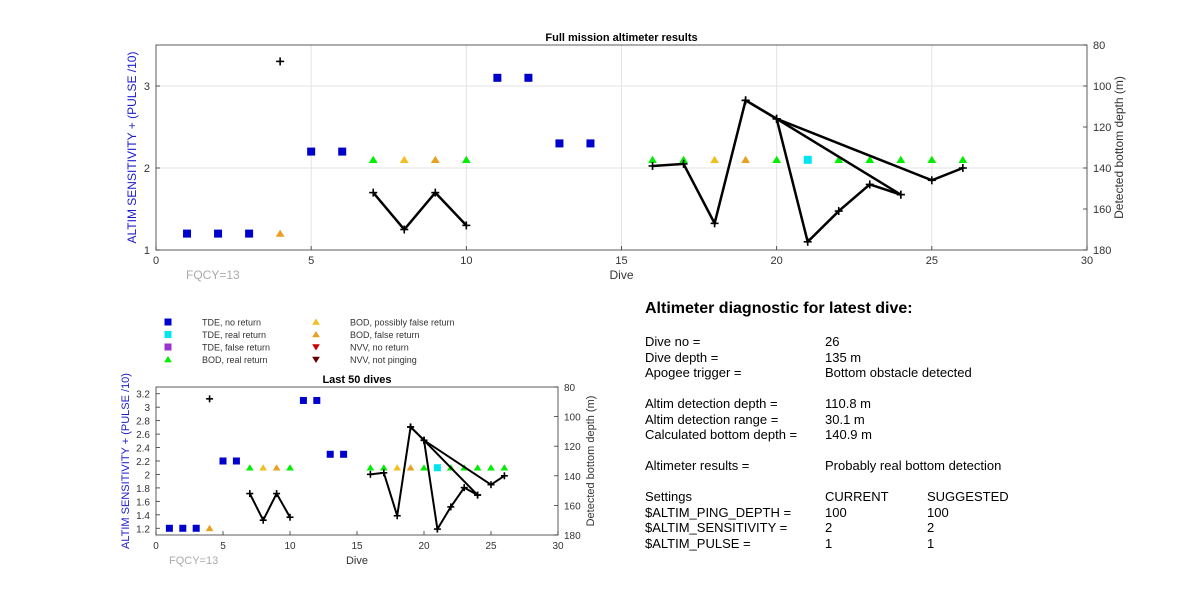 This screenshot has height=601, width=1200. I want to click on y-tick-label: 2.6, so click(143, 435).